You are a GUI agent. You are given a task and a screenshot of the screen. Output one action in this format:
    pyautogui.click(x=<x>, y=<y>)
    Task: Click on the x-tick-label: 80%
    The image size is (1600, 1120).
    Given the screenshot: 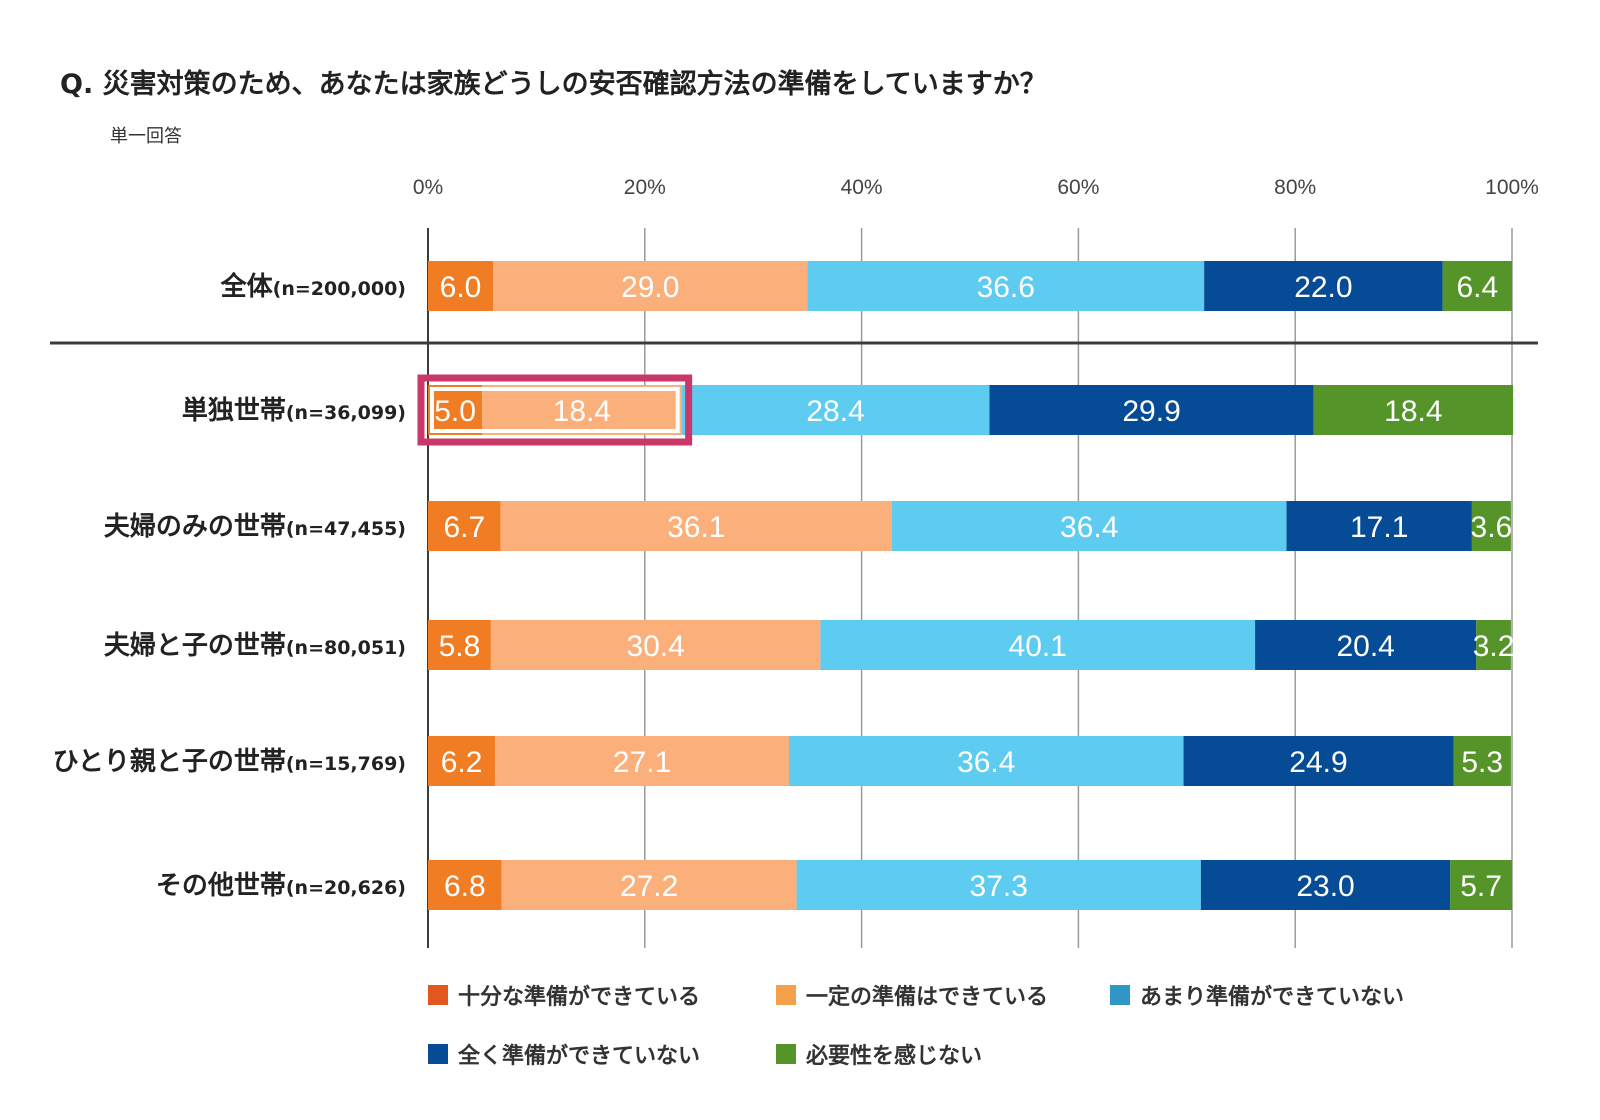 What is the action you would take?
    pyautogui.click(x=1295, y=187)
    